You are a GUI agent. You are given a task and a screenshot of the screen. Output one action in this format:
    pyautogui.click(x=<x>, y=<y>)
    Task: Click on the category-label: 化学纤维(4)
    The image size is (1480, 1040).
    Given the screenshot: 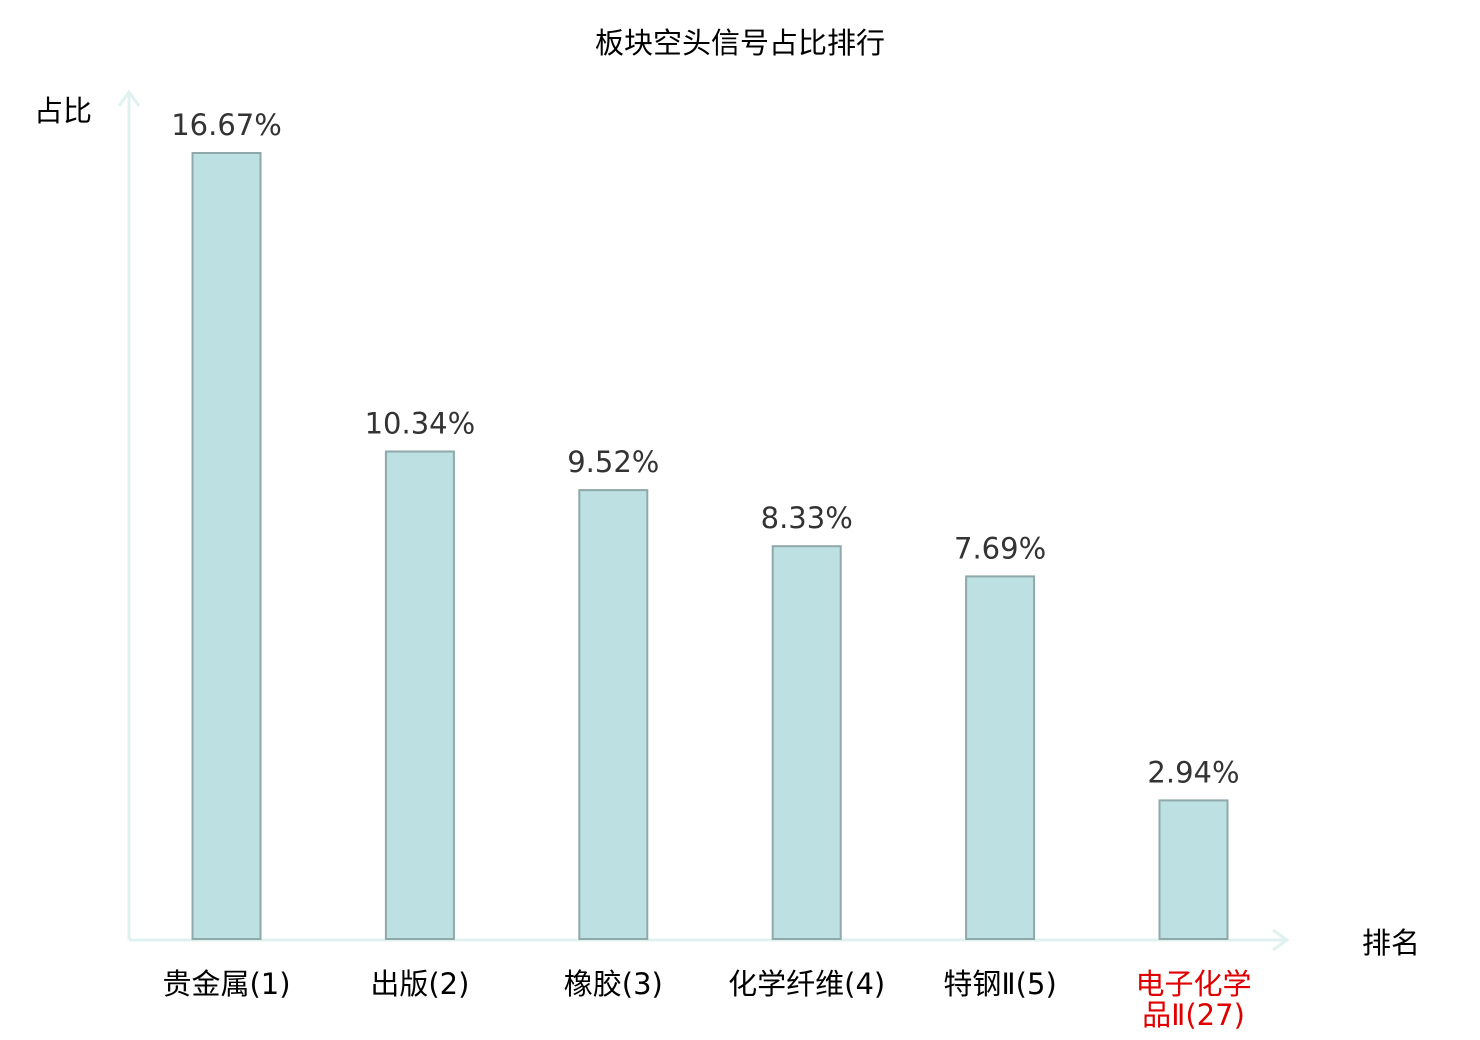 What is the action you would take?
    pyautogui.click(x=806, y=984)
    